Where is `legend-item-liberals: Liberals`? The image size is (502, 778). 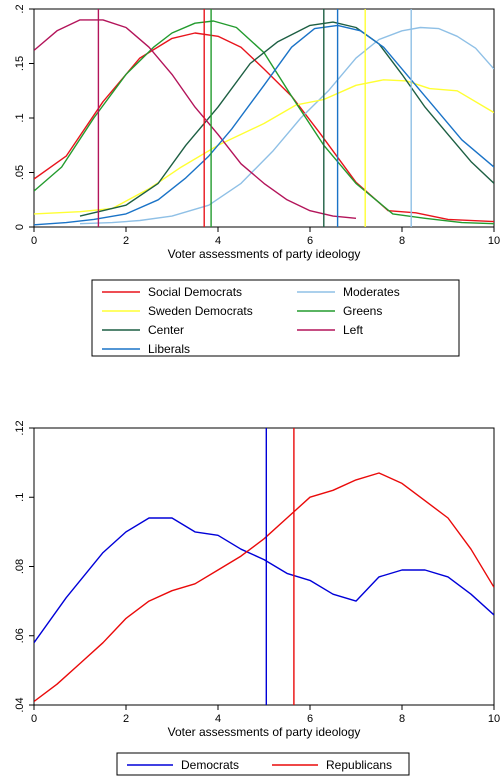 legend-item-liberals: Liberals is located at coordinates (146, 349).